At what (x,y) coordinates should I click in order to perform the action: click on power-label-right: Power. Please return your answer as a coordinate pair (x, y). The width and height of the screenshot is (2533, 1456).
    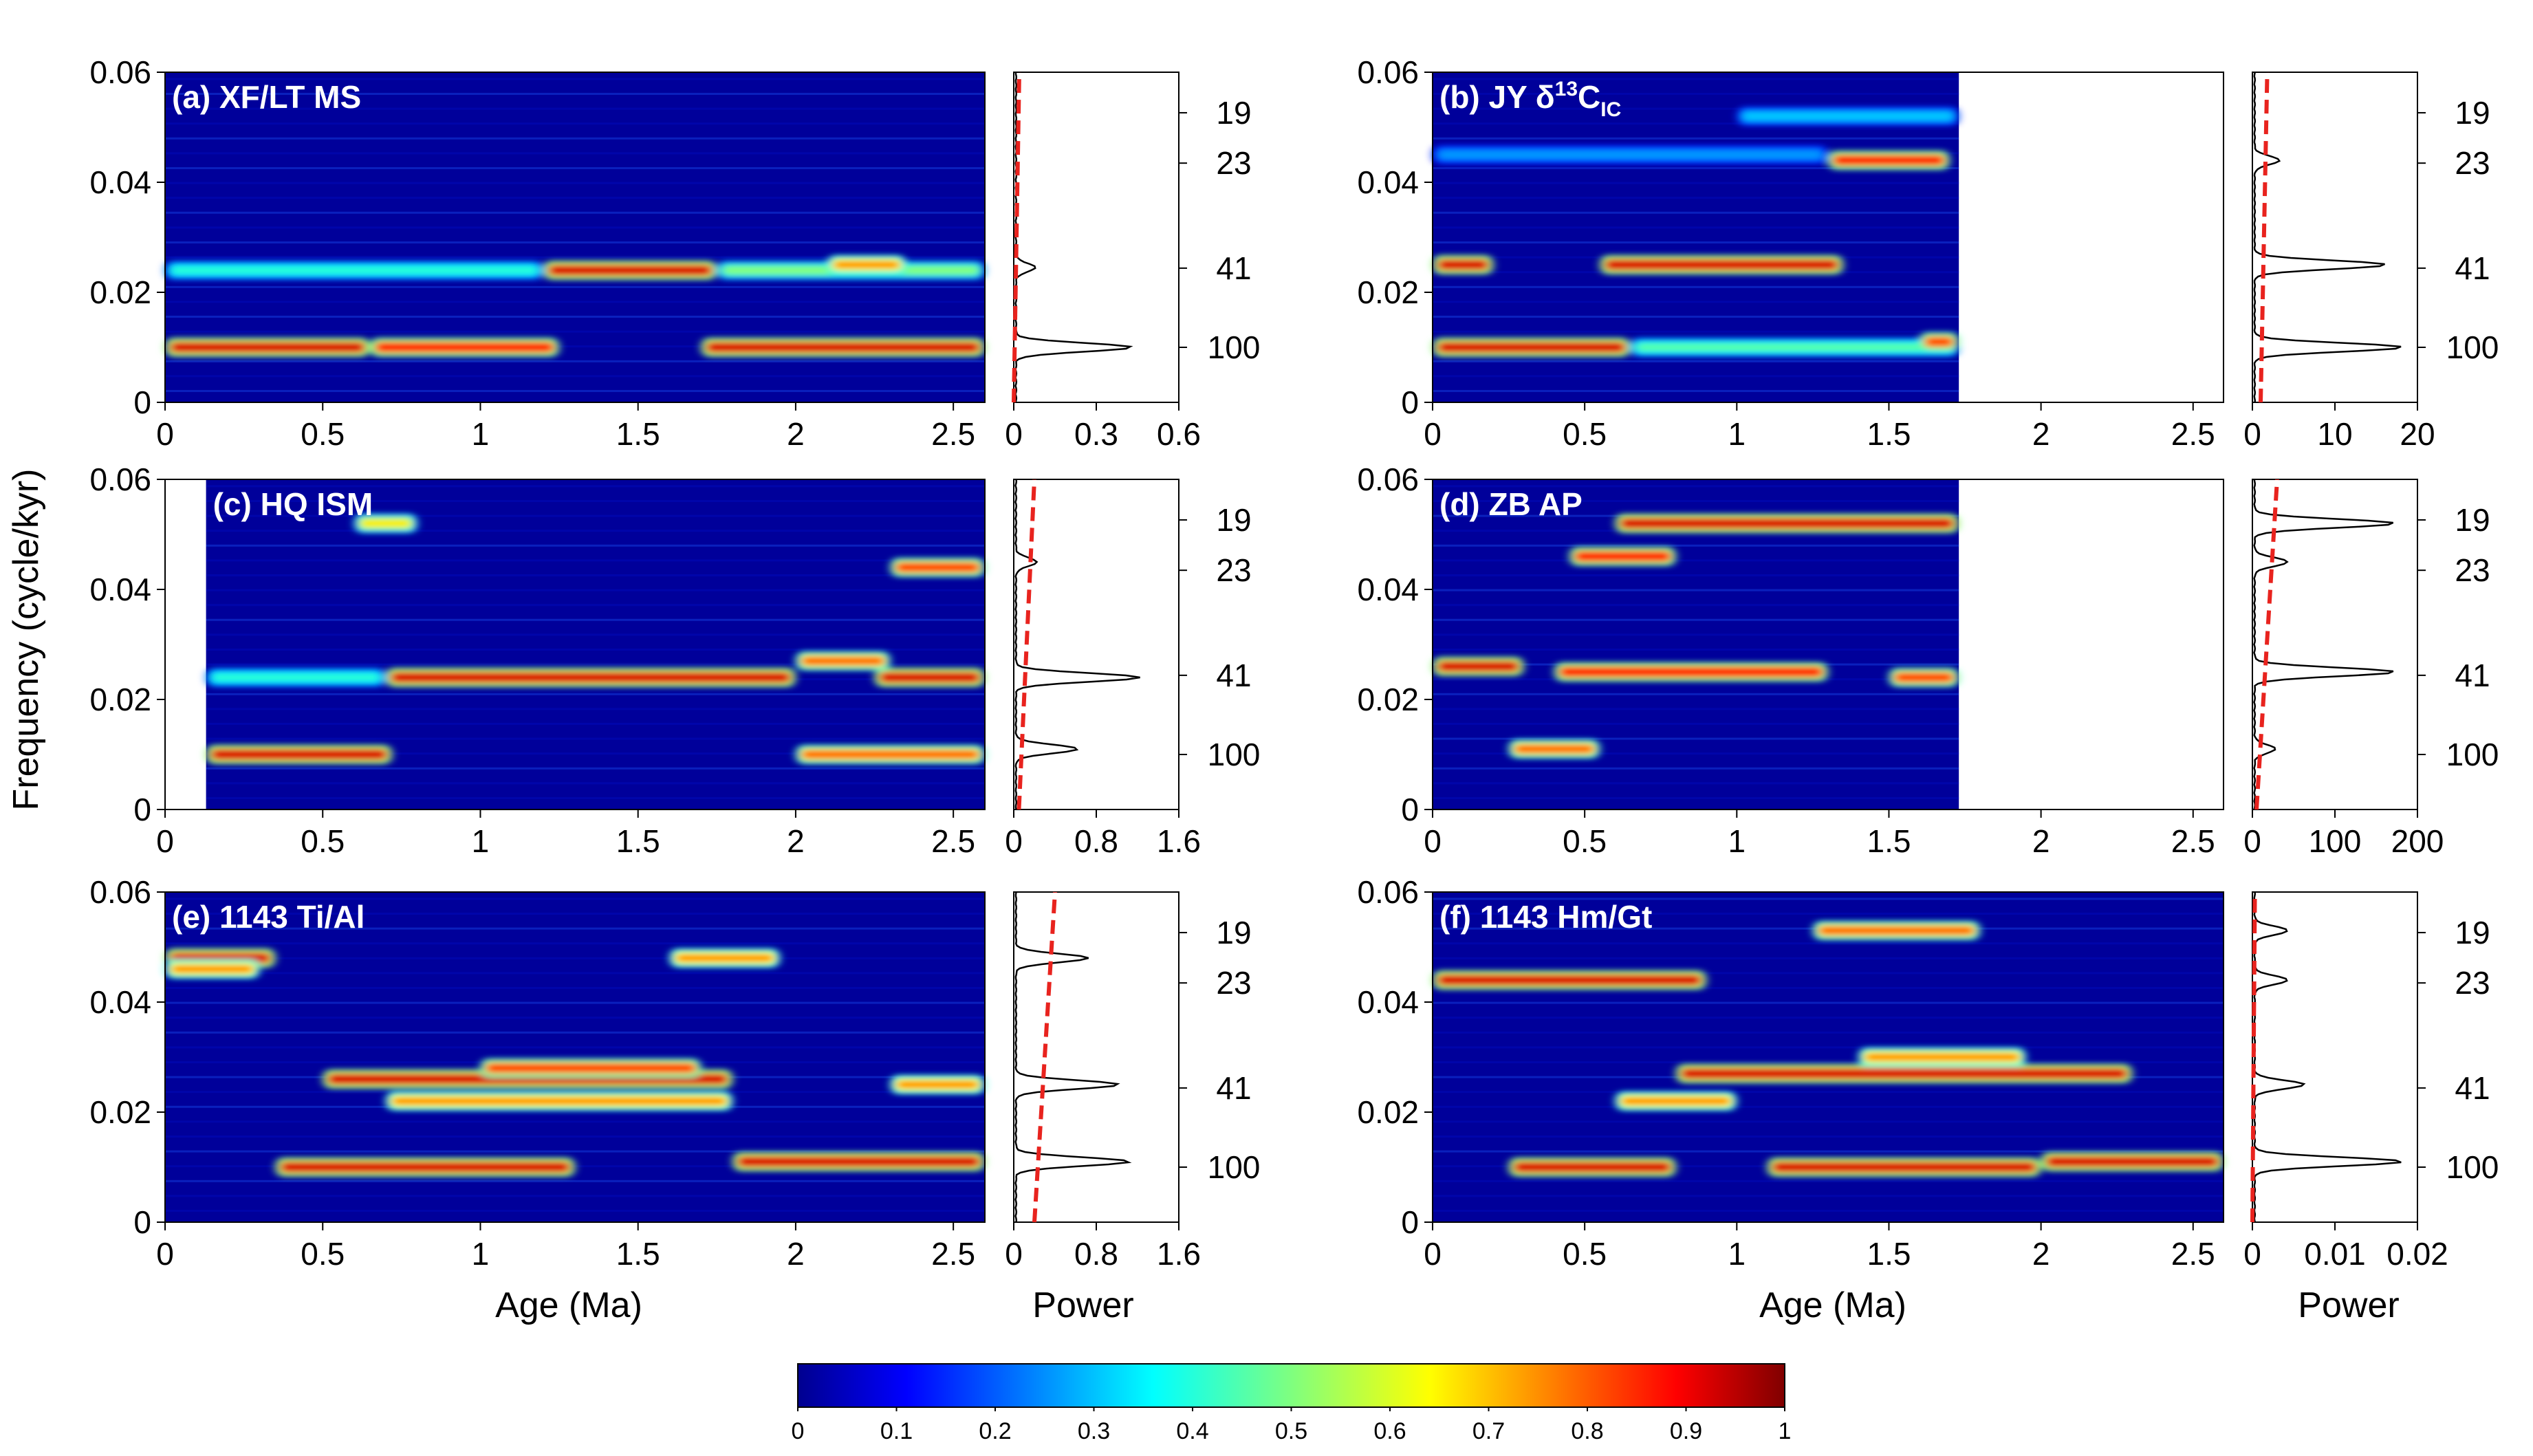
    Looking at the image, I should click on (2348, 1305).